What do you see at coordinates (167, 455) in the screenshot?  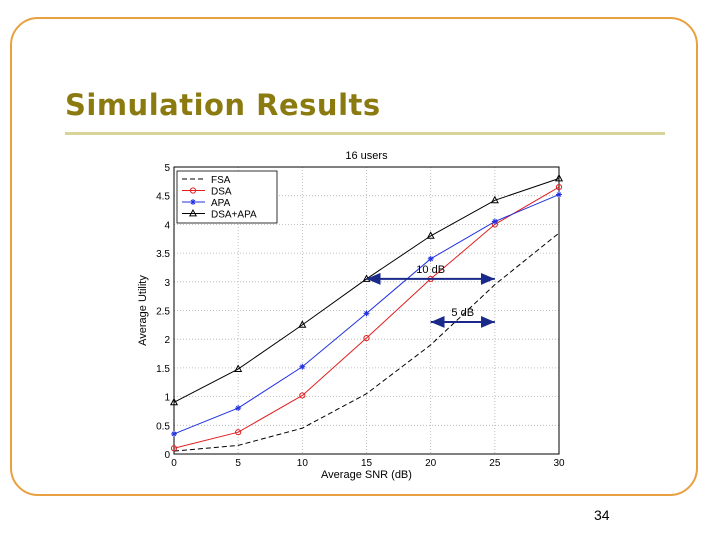 I see `y-tick-label: 0` at bounding box center [167, 455].